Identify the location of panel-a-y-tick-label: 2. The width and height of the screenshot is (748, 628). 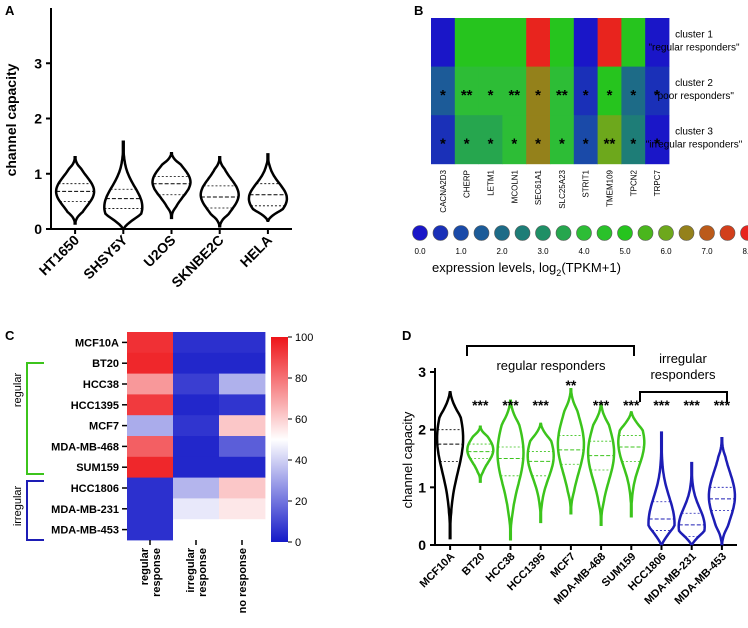
(38, 119).